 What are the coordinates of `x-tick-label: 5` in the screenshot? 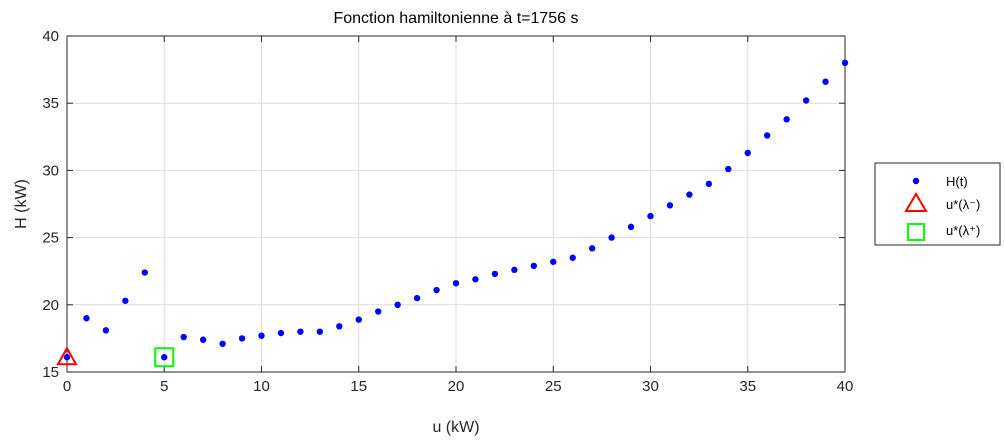 It's located at (164, 386).